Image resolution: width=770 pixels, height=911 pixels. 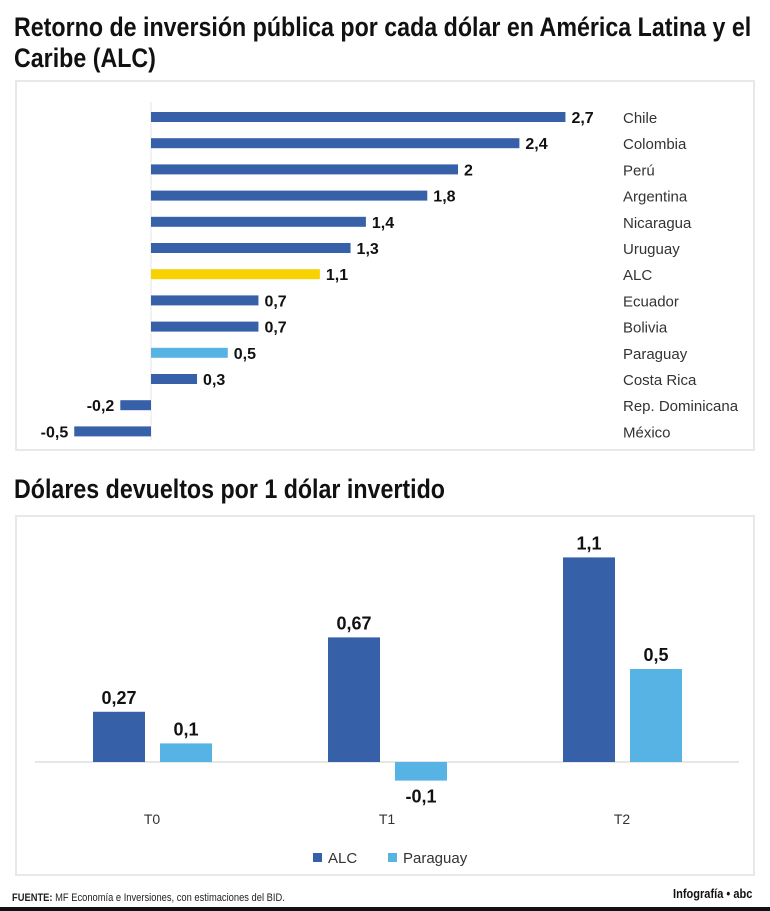 I want to click on value-label: 2,7, so click(x=582, y=118).